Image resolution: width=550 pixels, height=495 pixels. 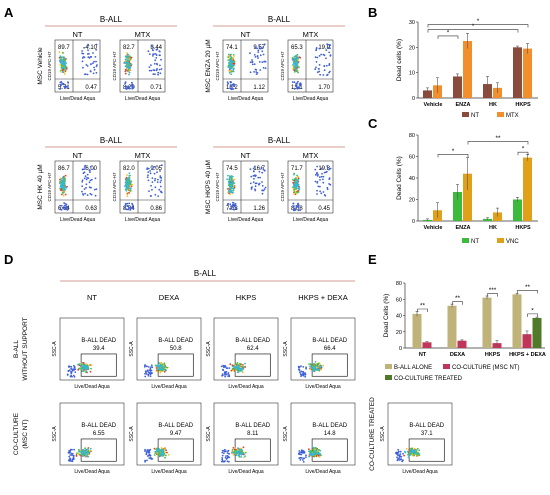 What do you see at coordinates (329, 450) in the screenshot?
I see `dead-gate` at bounding box center [329, 450].